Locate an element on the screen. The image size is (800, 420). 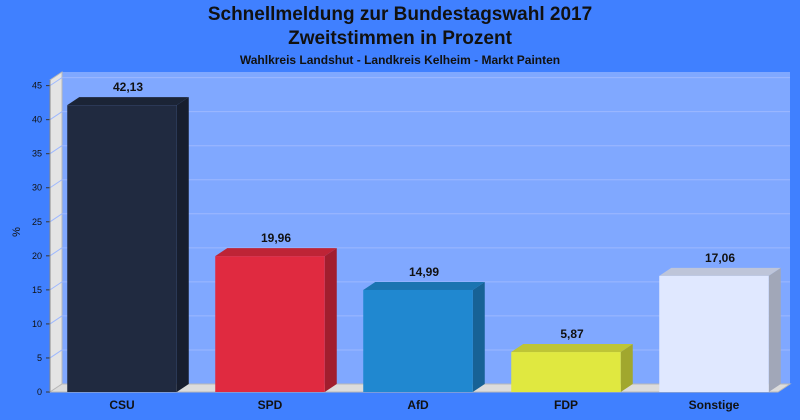
y-tick-label: 15 is located at coordinates (37, 290).